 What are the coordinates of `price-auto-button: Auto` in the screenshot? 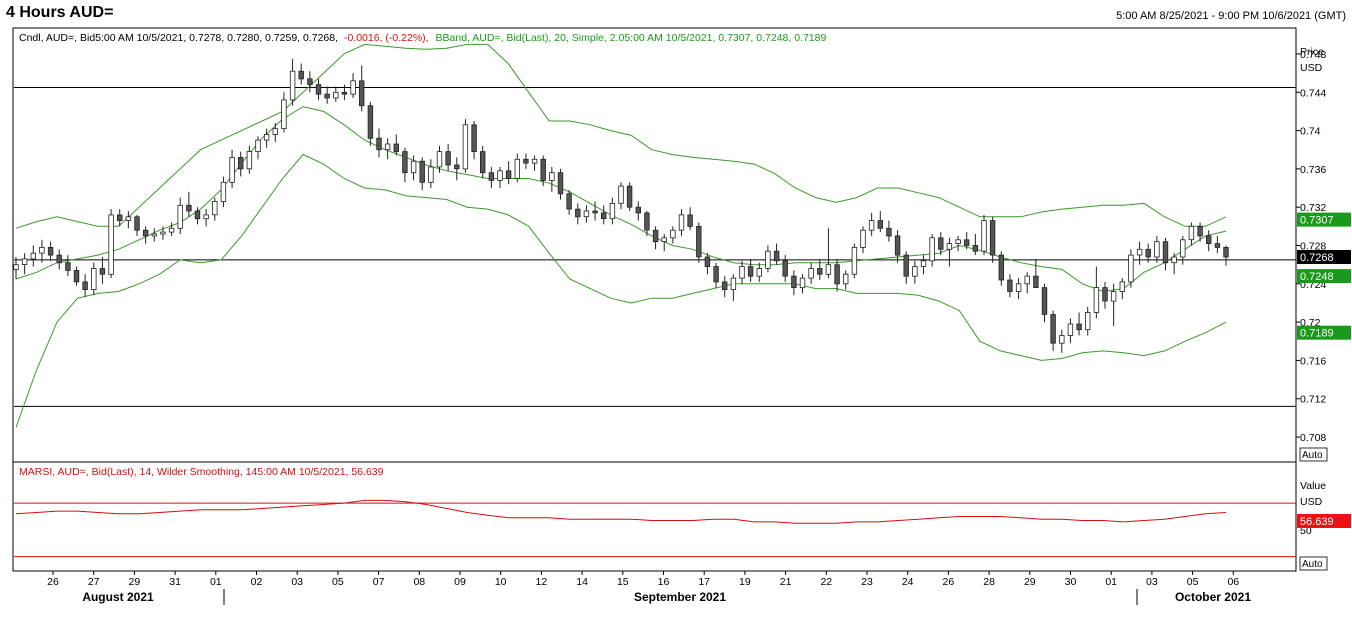 It's located at (1313, 454).